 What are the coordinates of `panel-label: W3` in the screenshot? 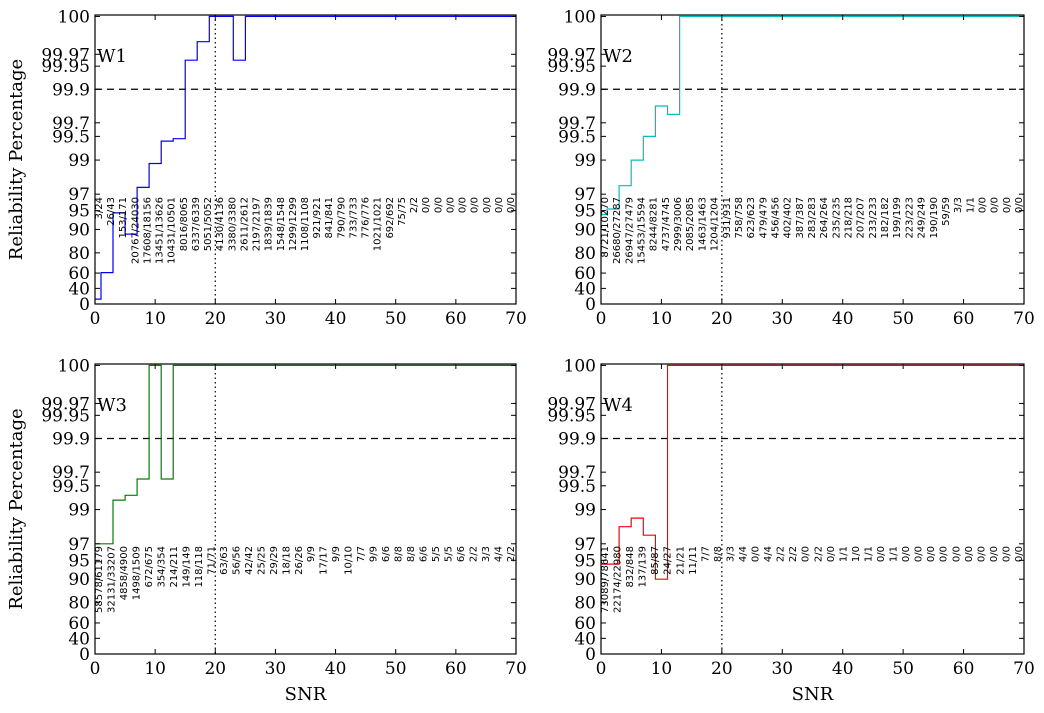 It's located at (112, 405).